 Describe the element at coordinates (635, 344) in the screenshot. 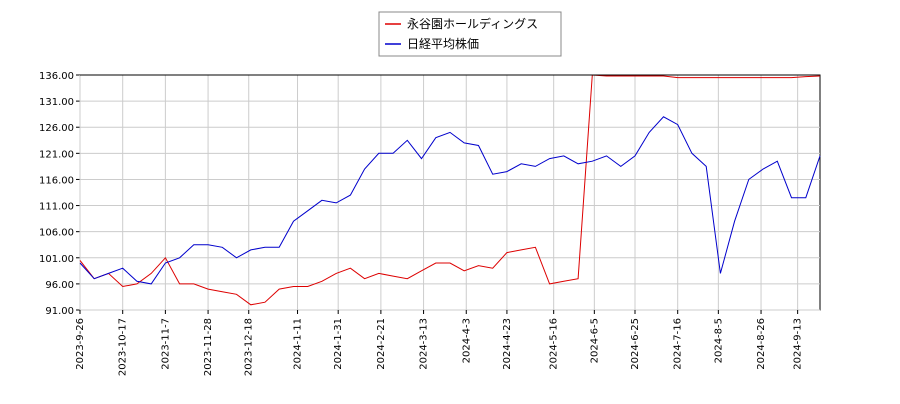

I see `x-tick-label: 2024-6-25` at that location.